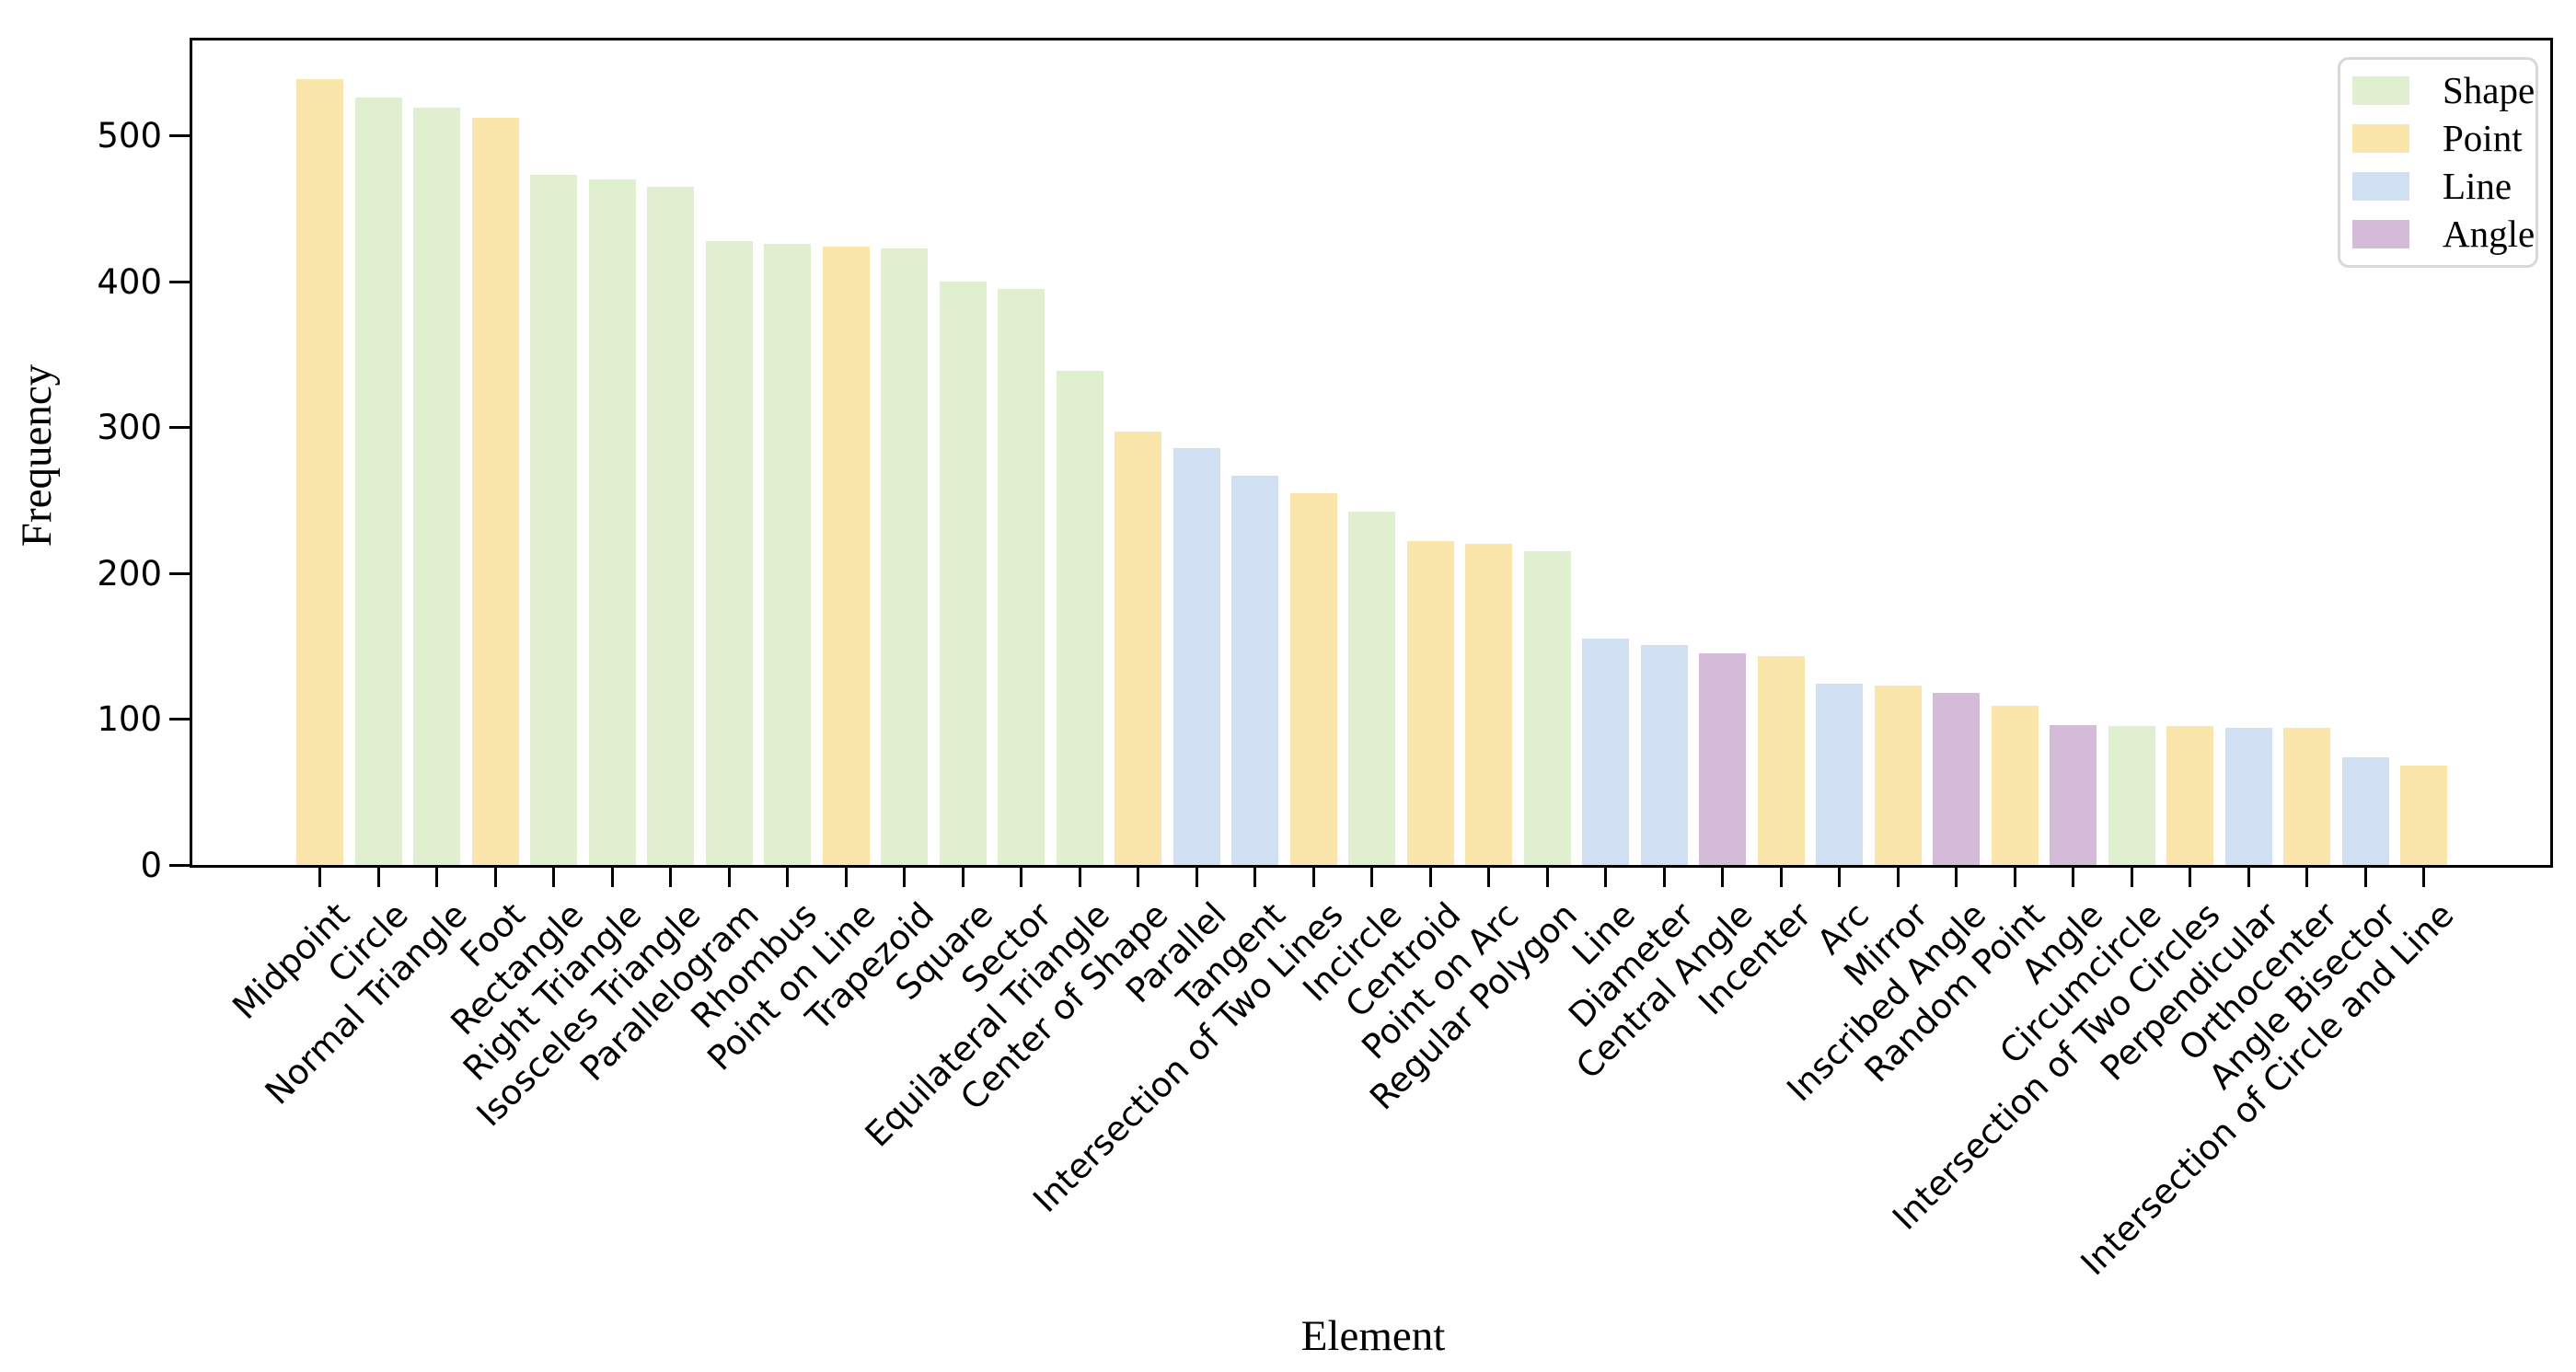 This screenshot has height=1372, width=2576. What do you see at coordinates (2380, 139) in the screenshot?
I see `legend-swatch-point` at bounding box center [2380, 139].